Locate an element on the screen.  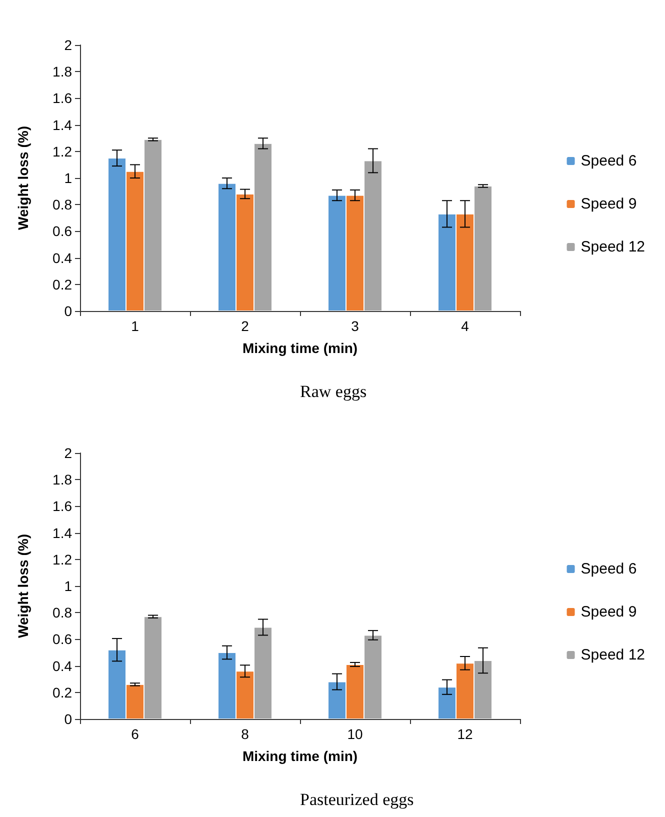
text: Pasteurized eggs is located at coordinates (357, 799).